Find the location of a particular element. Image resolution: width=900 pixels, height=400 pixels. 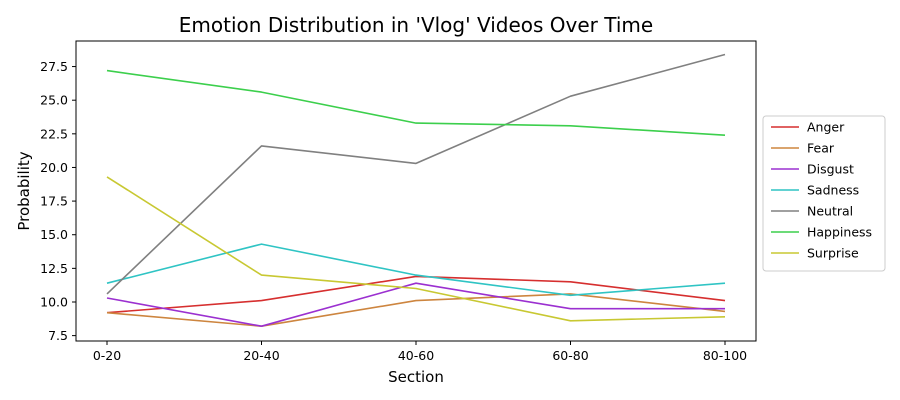

x-axis: 0-20 20-40 40-60 60-80 80-100 is located at coordinates (420, 352).